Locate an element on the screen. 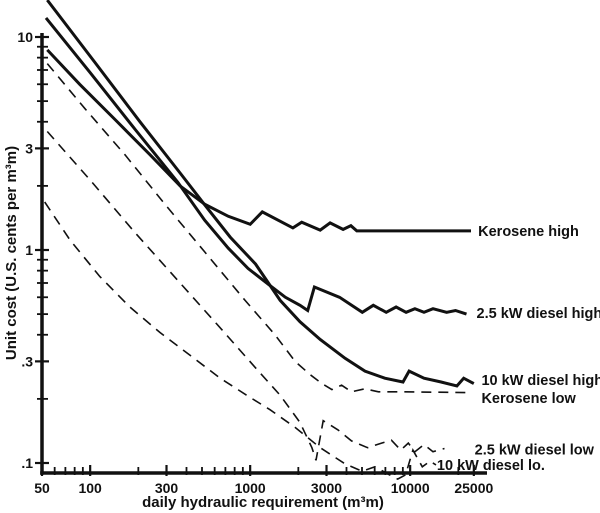 The image size is (600, 513). label-diesel-2-5kw-low: 2.5 kW diesel low is located at coordinates (535, 450).